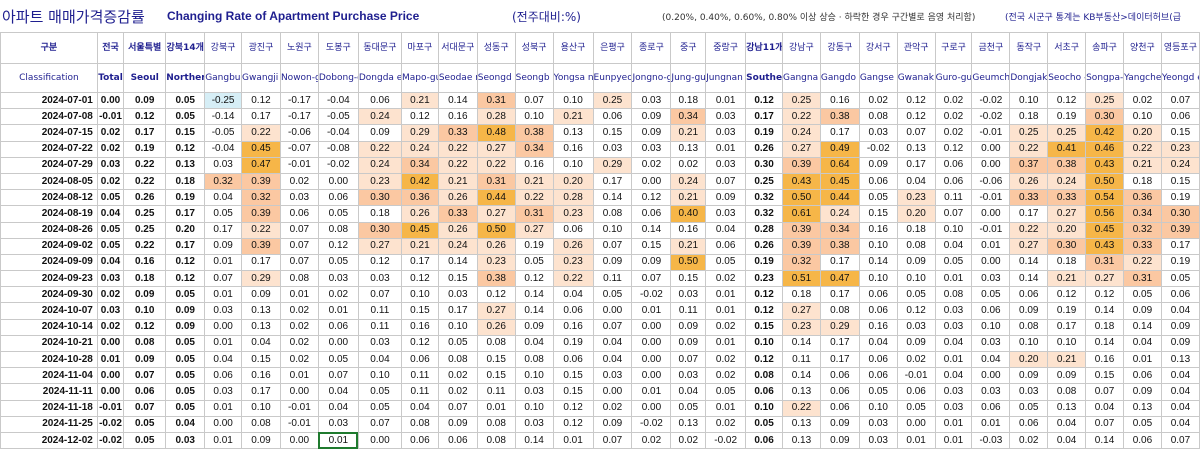  What do you see at coordinates (145, 48) in the screenshot?
I see `column-header-korean: 서울특별` at bounding box center [145, 48].